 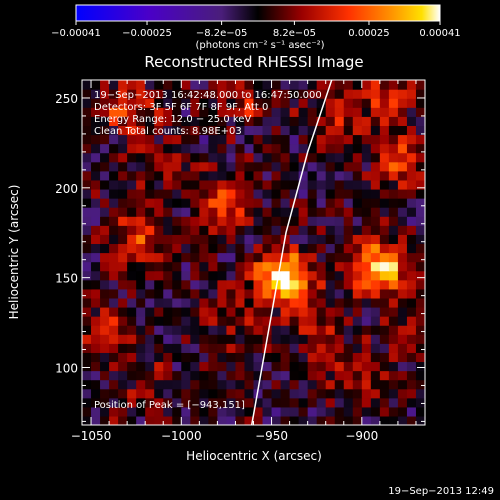 What do you see at coordinates (181, 107) in the screenshot?
I see `annotation-detectors: Detectors: 3F 5F 6F 7F 8F 9F, Att 0` at bounding box center [181, 107].